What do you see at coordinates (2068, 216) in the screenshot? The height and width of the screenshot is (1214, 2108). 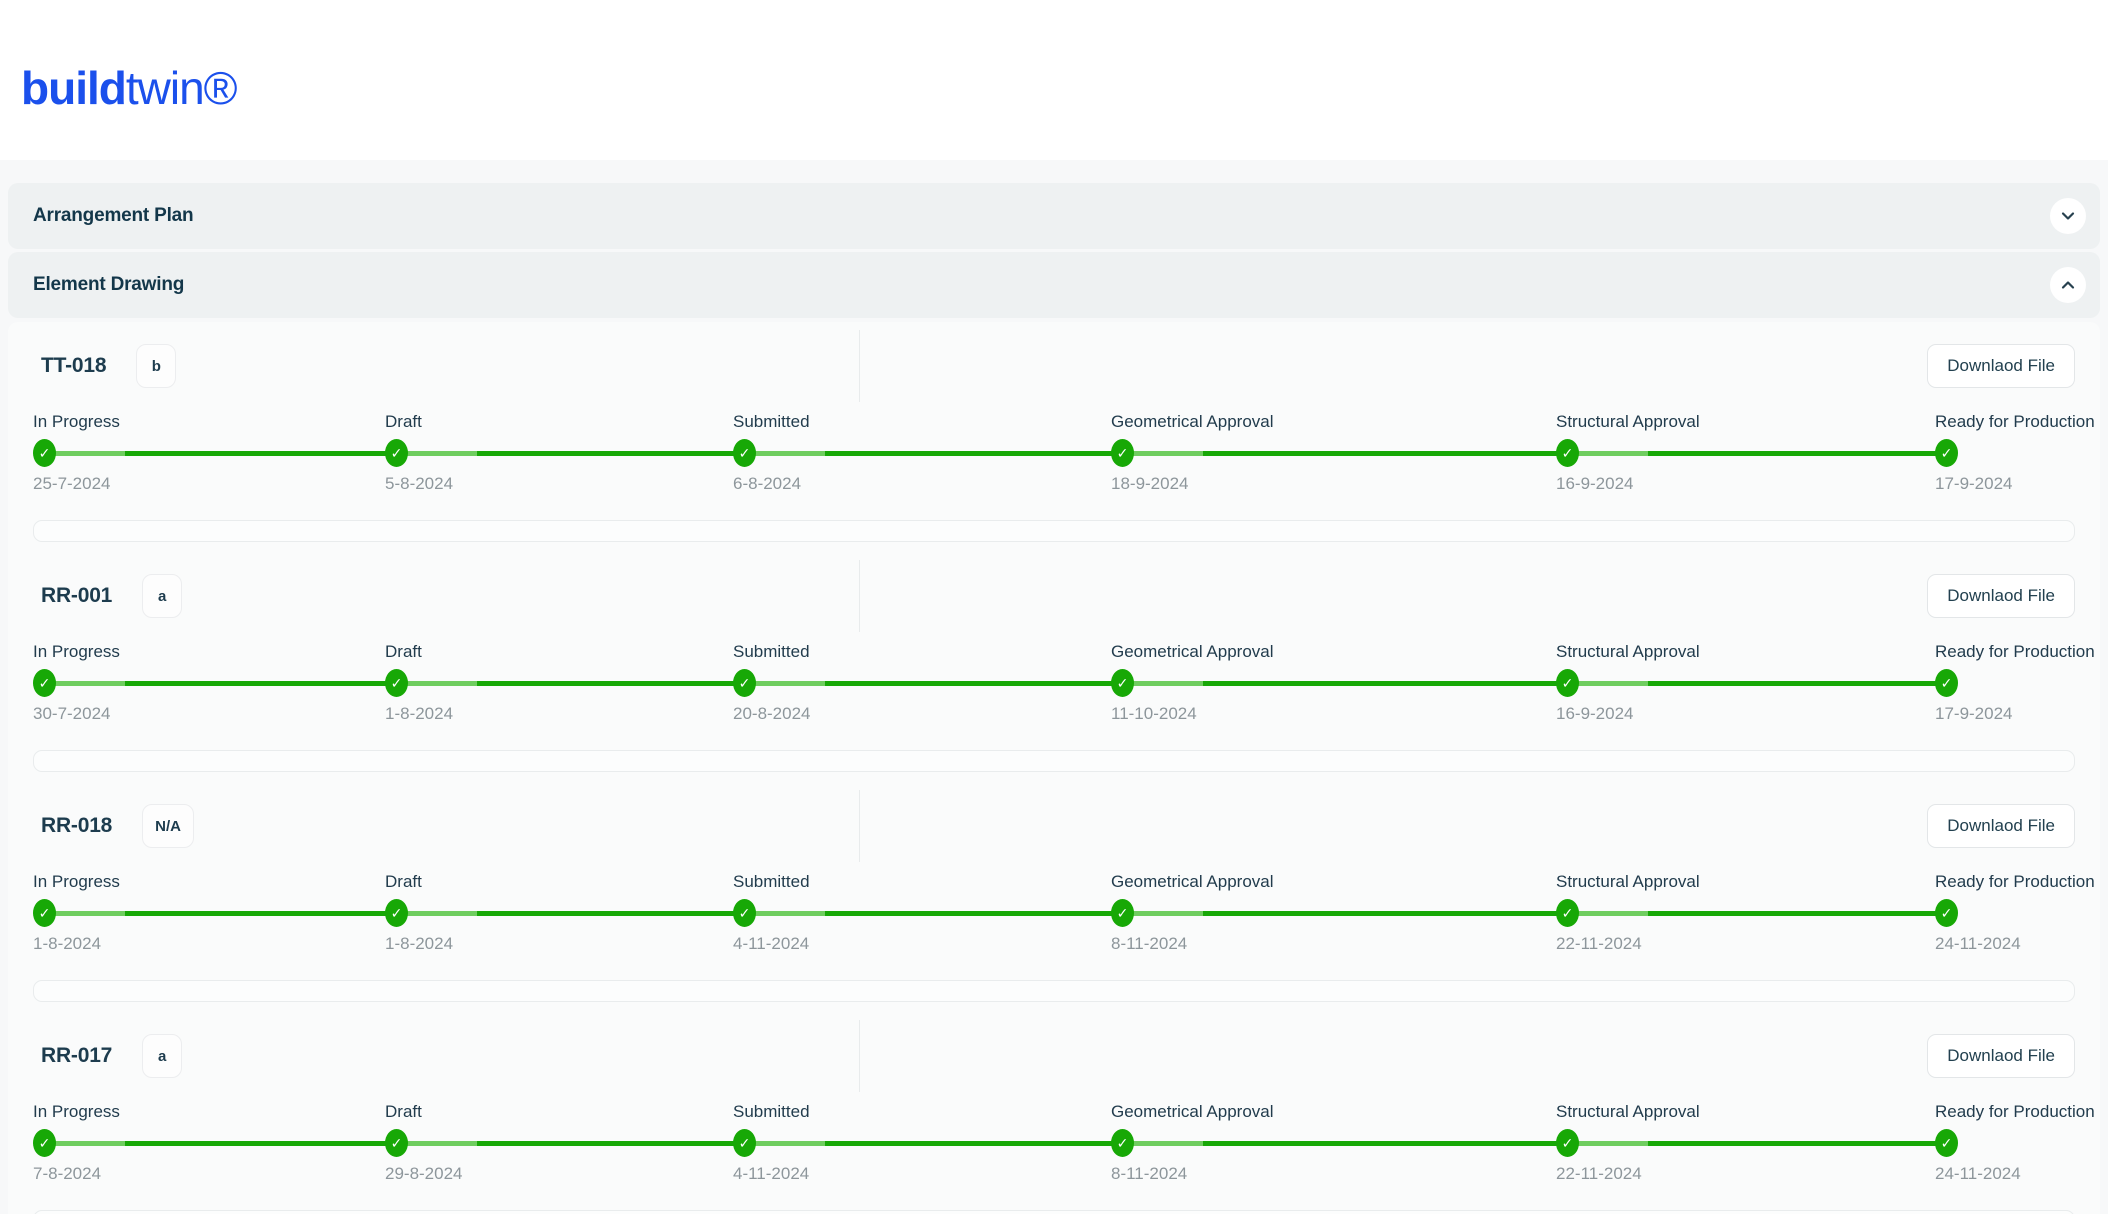 I see `chevron-down-icon` at bounding box center [2068, 216].